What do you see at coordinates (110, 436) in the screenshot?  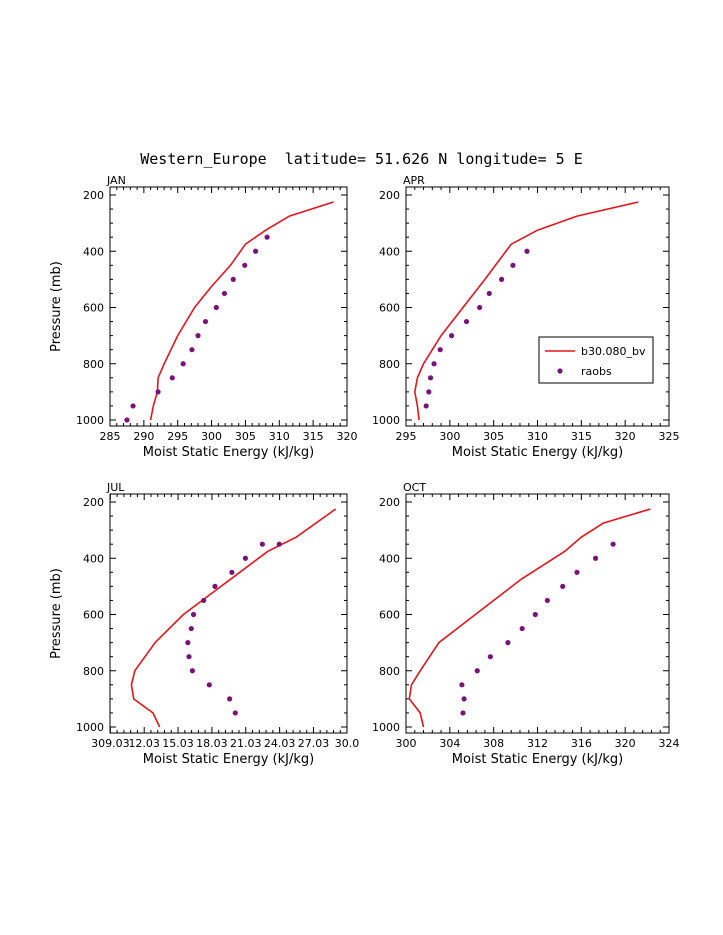 I see `x-tick-label: 285` at bounding box center [110, 436].